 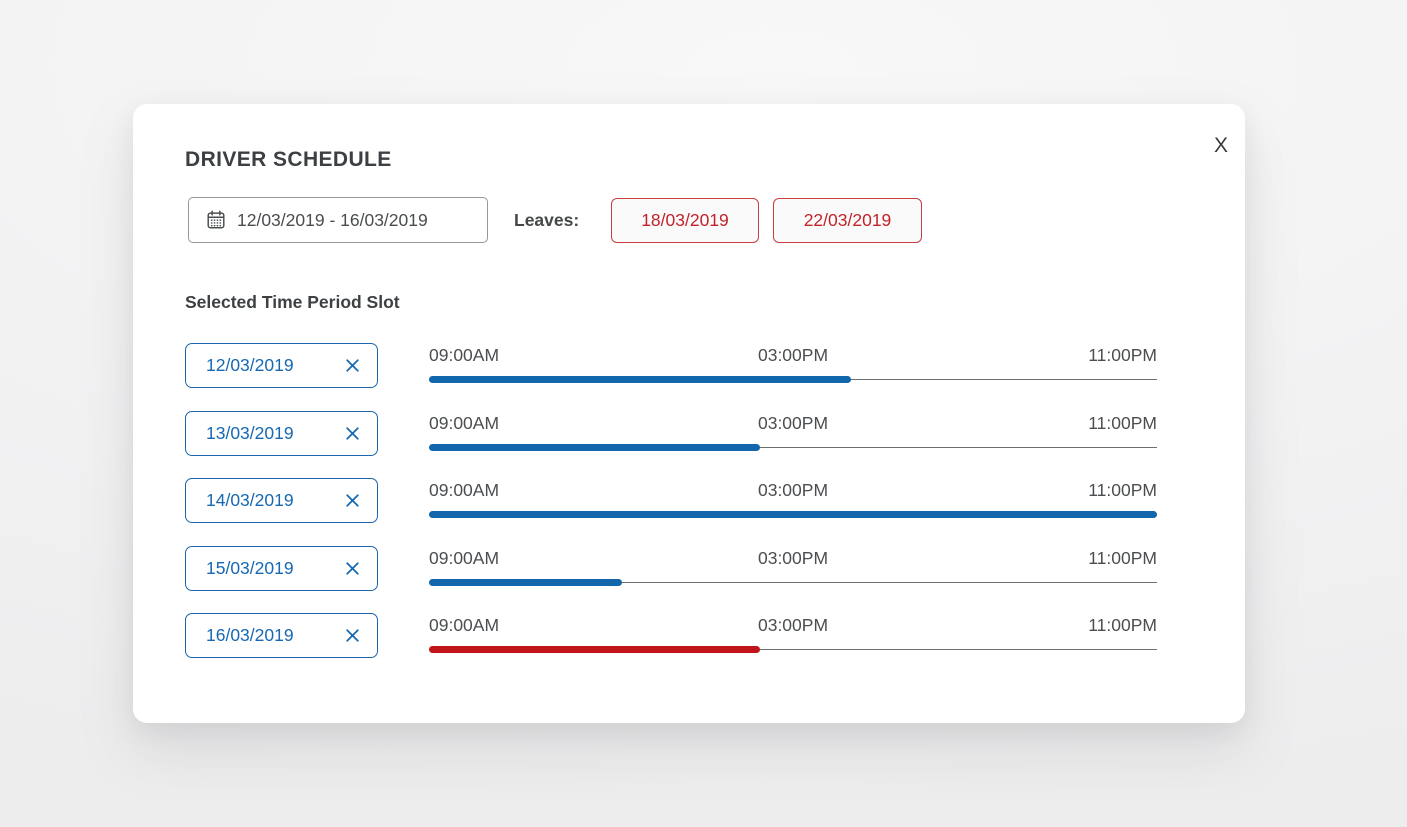 I want to click on schedule-row: 14/03/2019 09:00AM 03:00PM 11:00PM, so click(x=689, y=502).